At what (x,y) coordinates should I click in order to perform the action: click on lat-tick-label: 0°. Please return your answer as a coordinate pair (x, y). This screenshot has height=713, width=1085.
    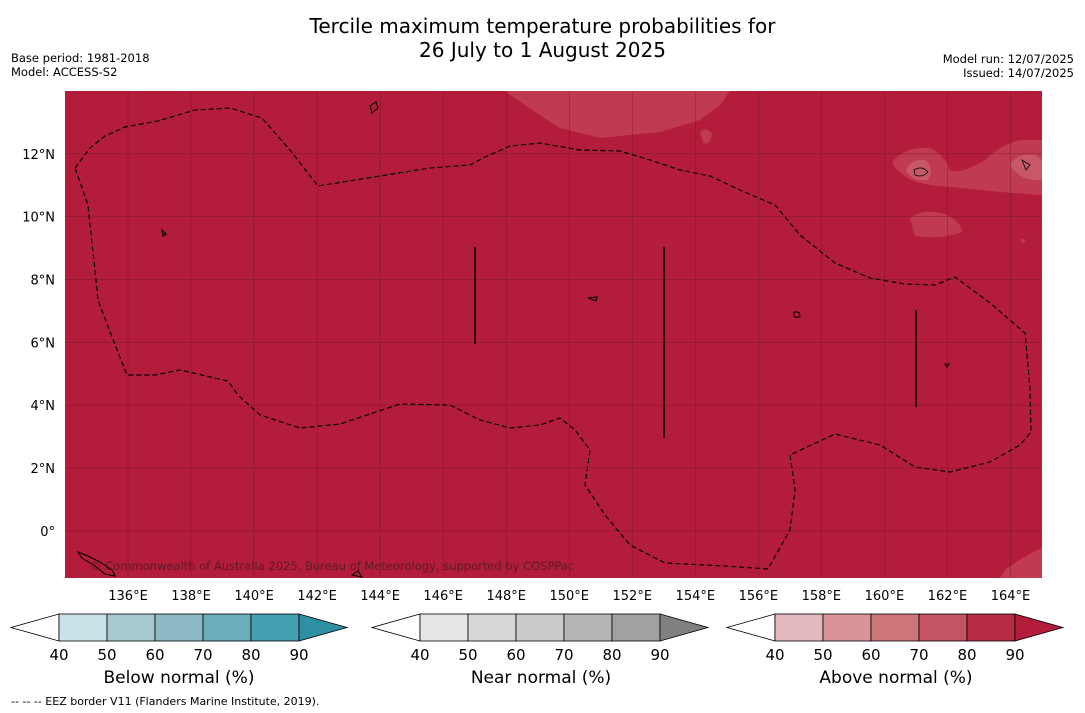
    Looking at the image, I should click on (47, 532).